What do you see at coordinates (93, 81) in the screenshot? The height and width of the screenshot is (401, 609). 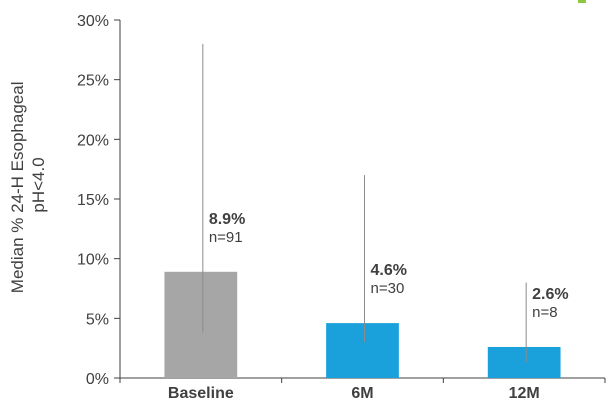 I see `y-tick-label: 25%` at bounding box center [93, 81].